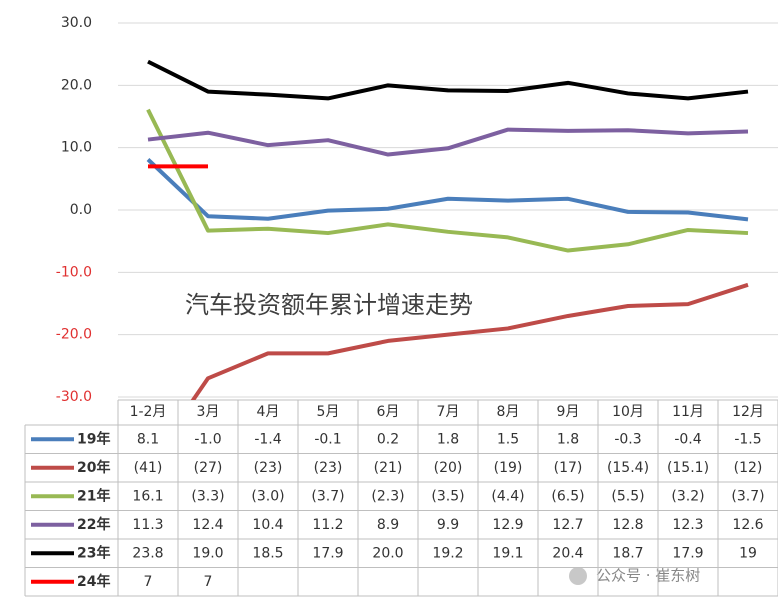 The height and width of the screenshot is (605, 778). Describe the element at coordinates (388, 439) in the screenshot. I see `data-label: 0.2` at that location.